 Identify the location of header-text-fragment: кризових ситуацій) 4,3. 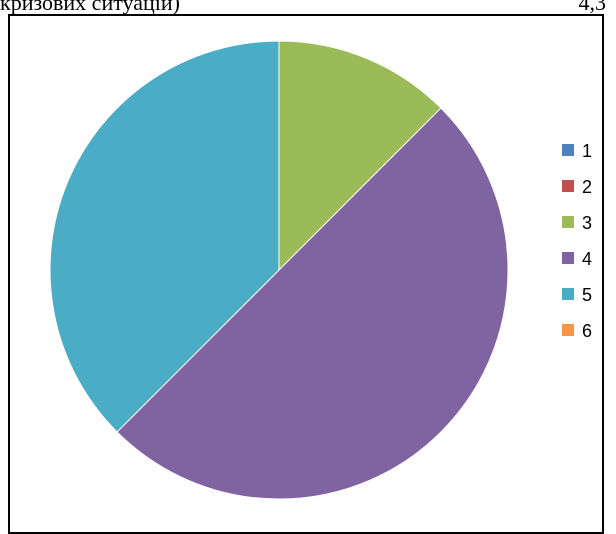
(308, 7).